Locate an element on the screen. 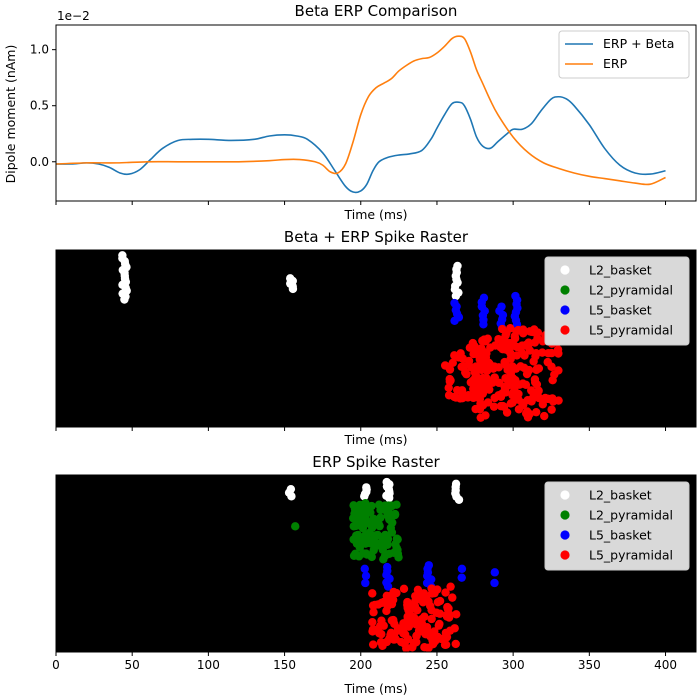 The height and width of the screenshot is (700, 700). y-scale-label: 1e−2 is located at coordinates (73, 16).